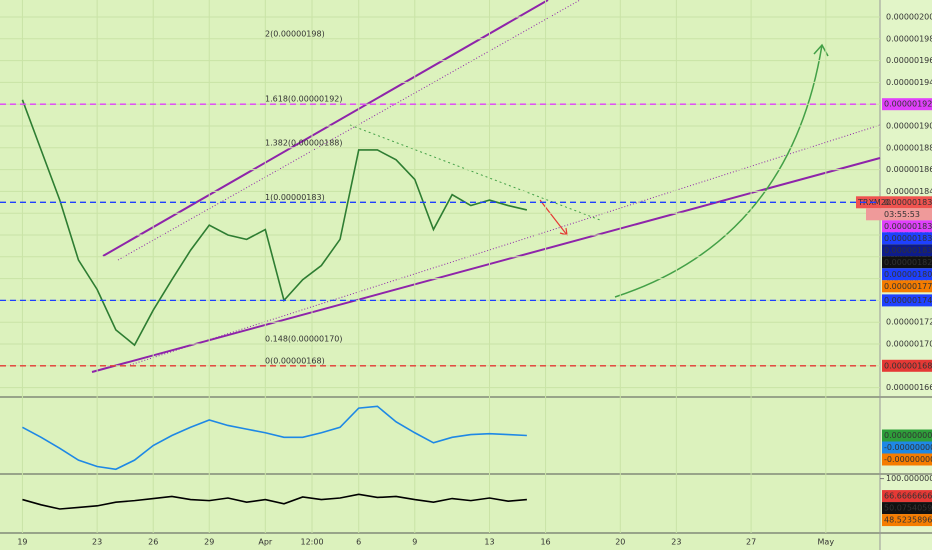 Image resolution: width=932 pixels, height=550 pixels. I want to click on x-tick-label: 12:00, so click(311, 542).